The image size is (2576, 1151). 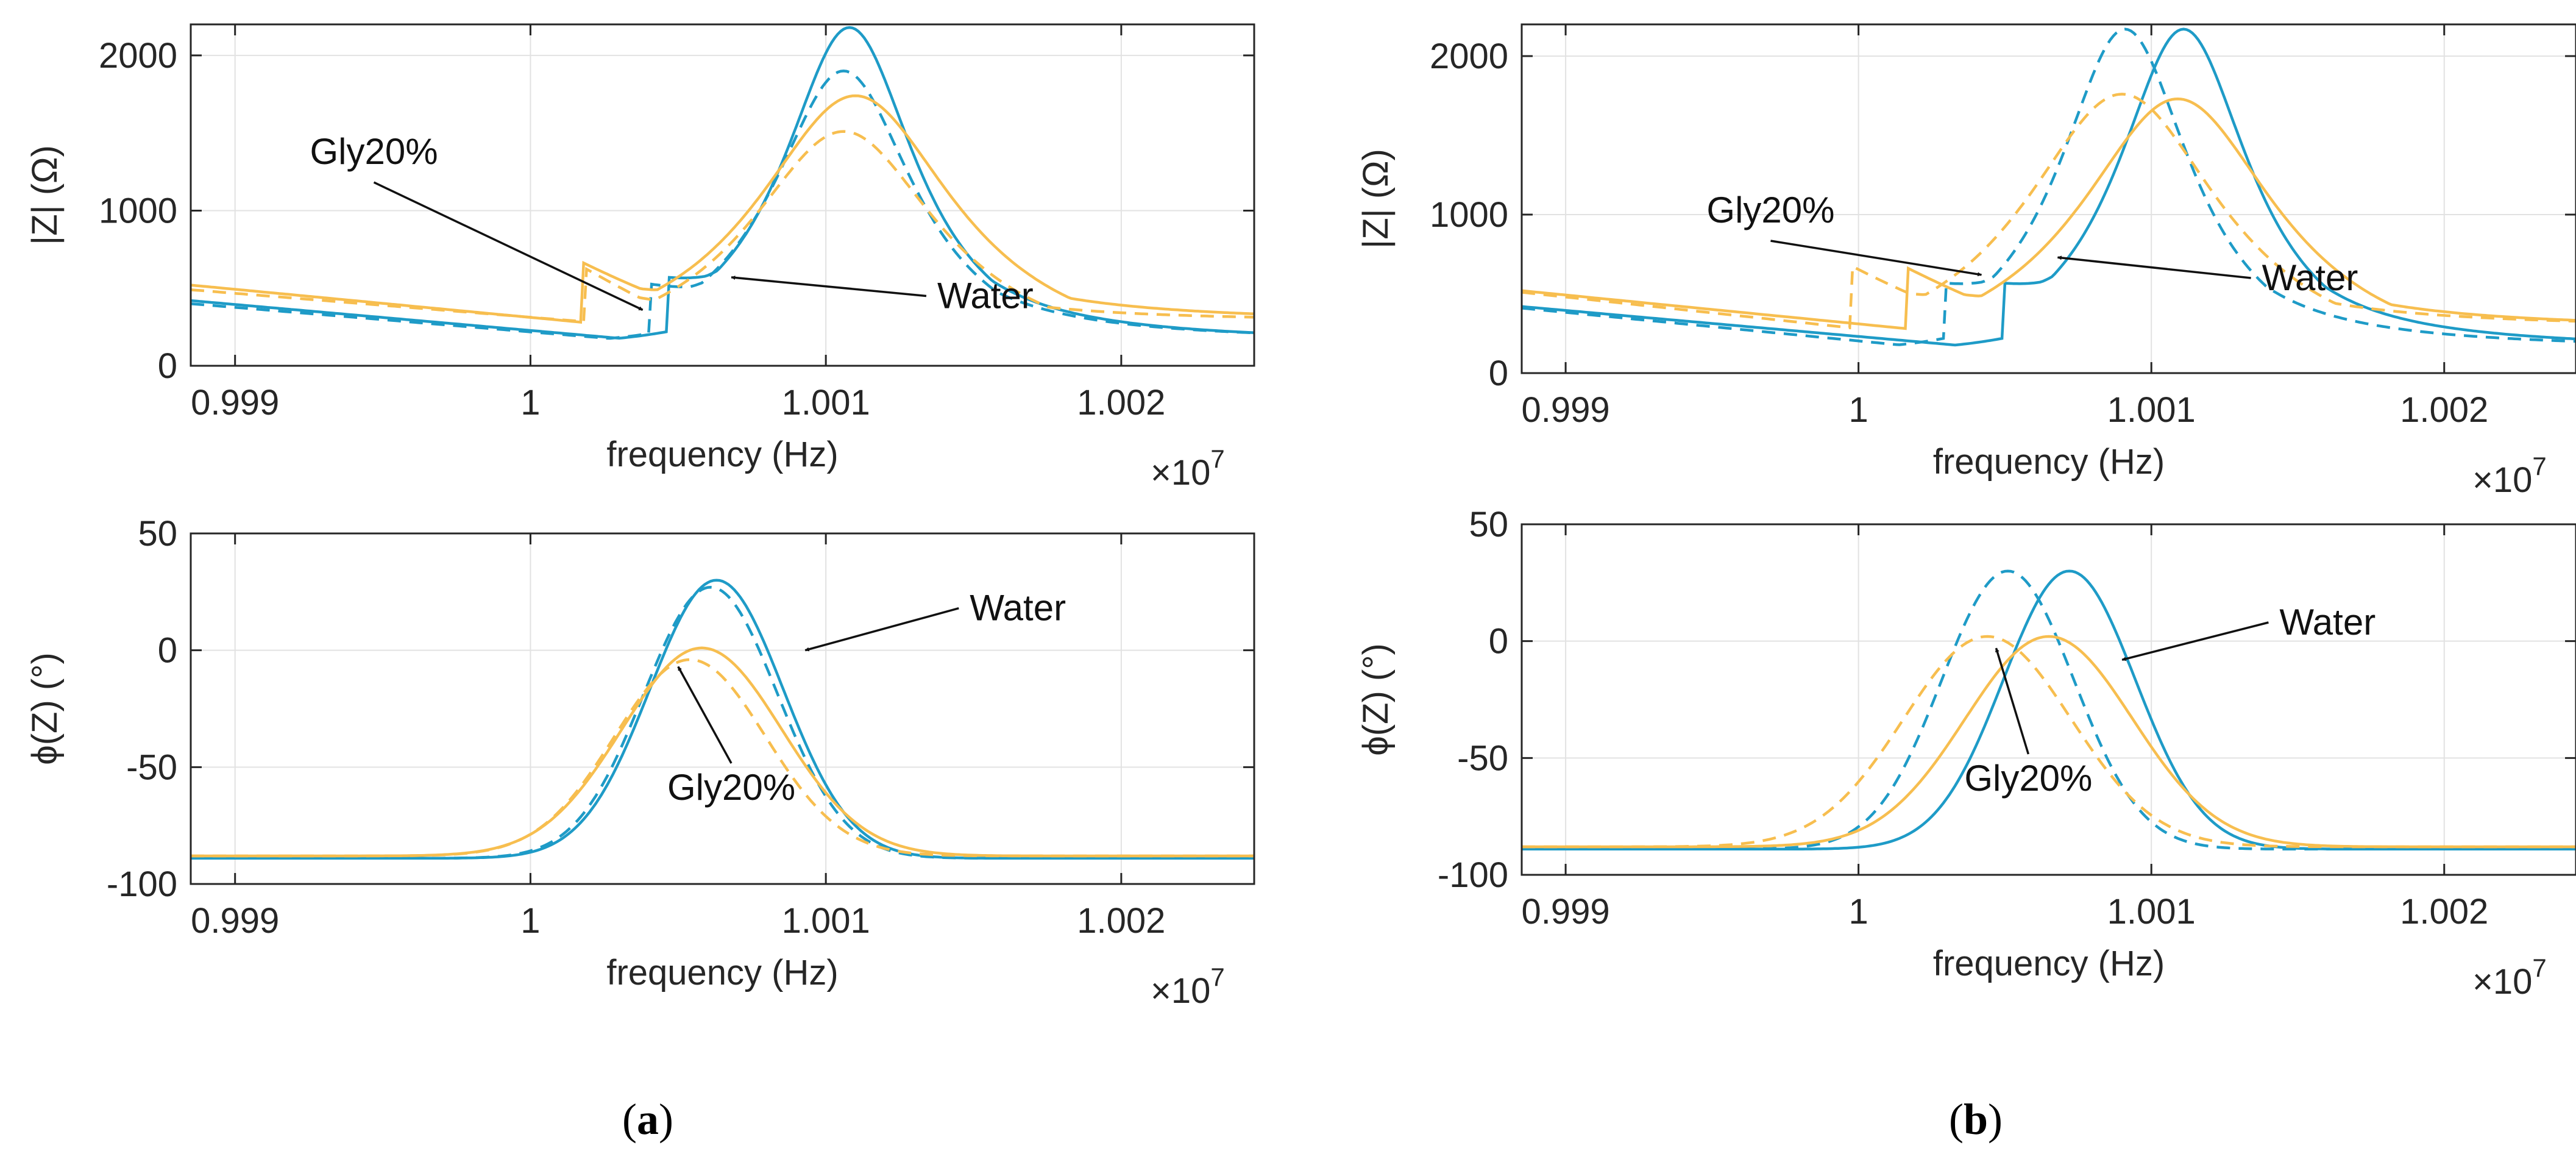 What do you see at coordinates (648, 1119) in the screenshot?
I see `caption-a: (a)` at bounding box center [648, 1119].